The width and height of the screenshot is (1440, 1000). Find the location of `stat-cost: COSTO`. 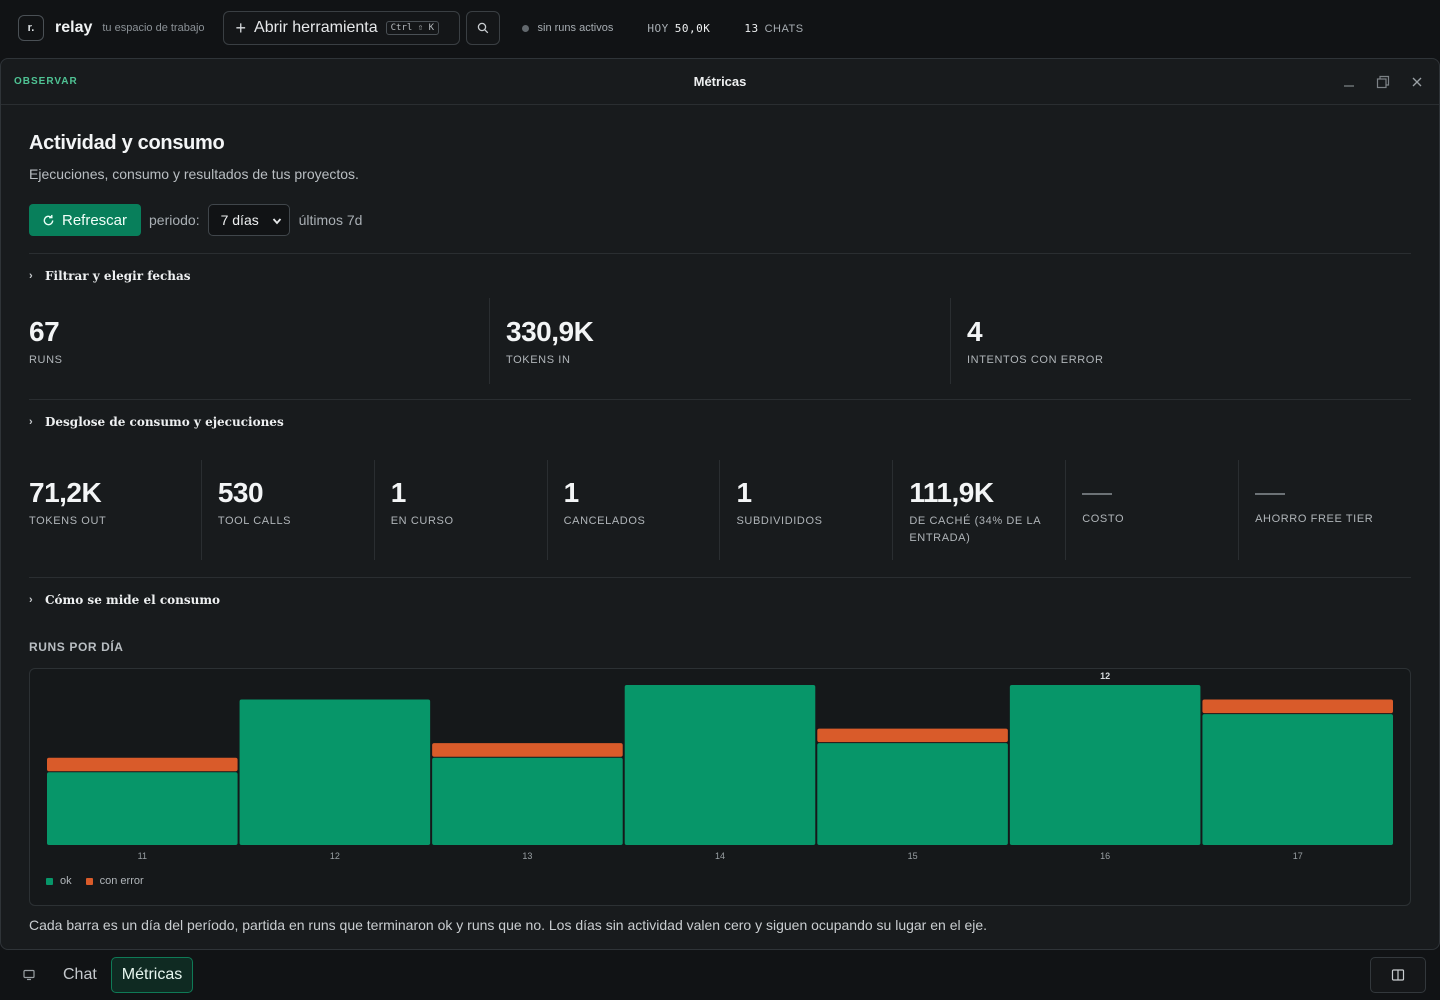

stat-cost: COSTO is located at coordinates (1153, 510).